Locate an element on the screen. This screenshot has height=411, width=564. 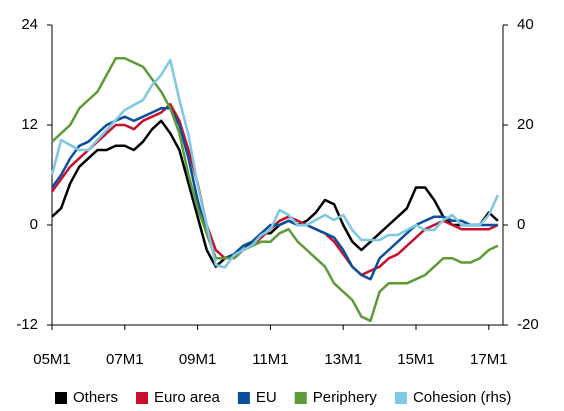
legend-label: Cohesion (rhs) is located at coordinates (462, 397).